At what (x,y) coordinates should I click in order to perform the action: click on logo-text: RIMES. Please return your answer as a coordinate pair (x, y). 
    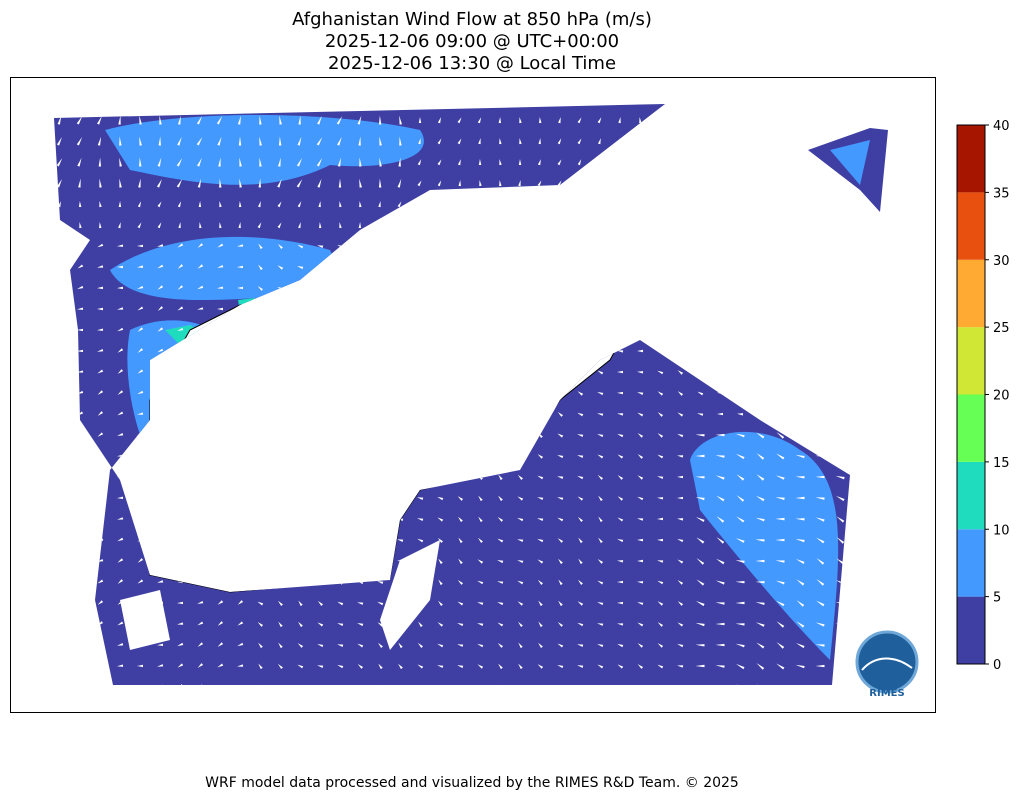
    Looking at the image, I should click on (886, 693).